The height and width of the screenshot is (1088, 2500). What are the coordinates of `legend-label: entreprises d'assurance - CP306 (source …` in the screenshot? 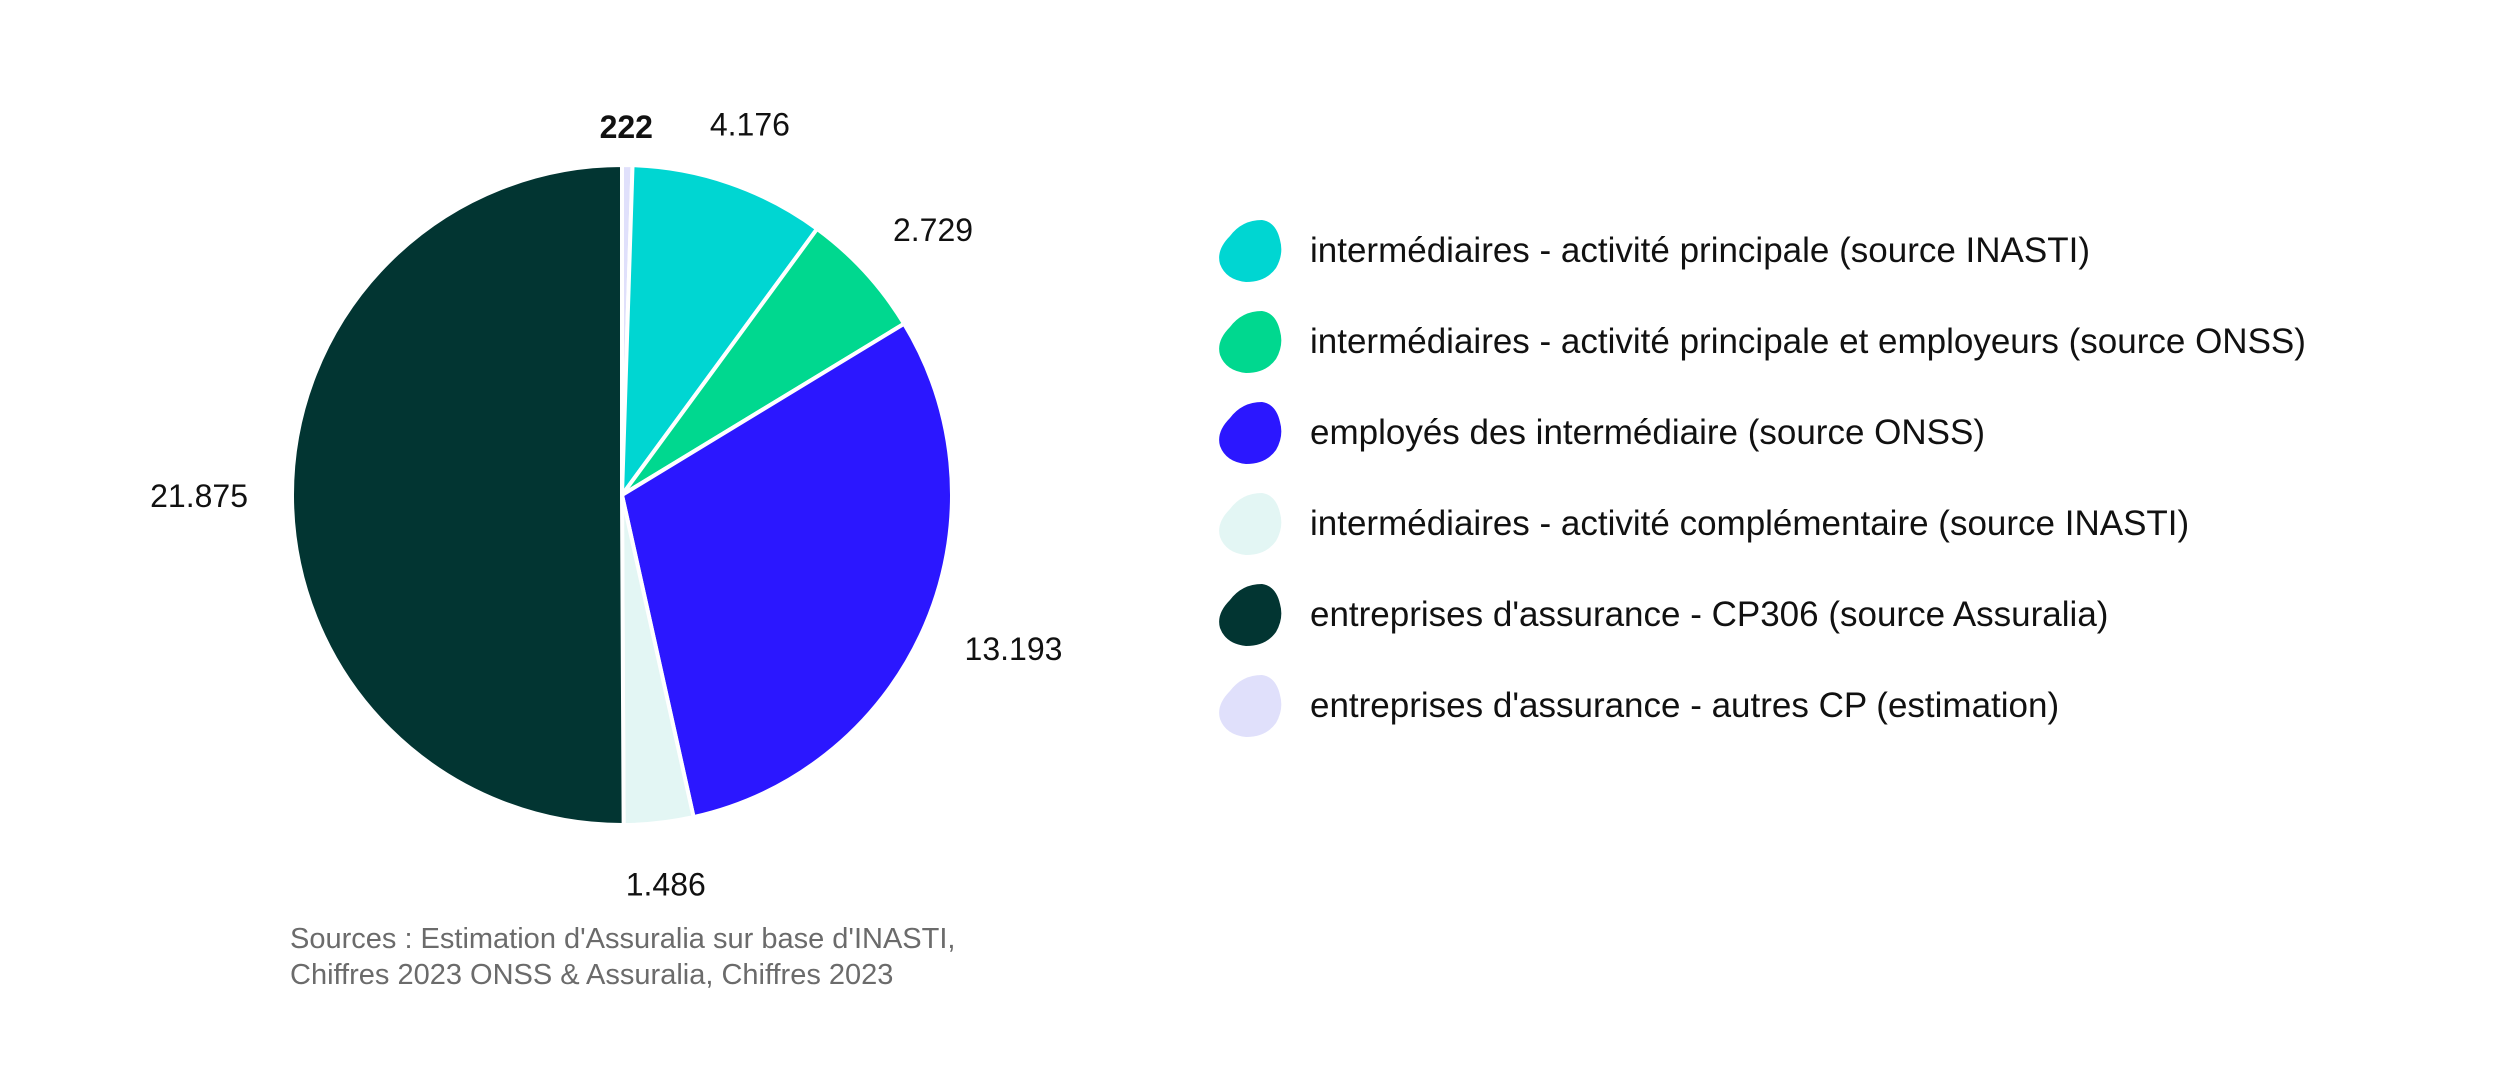 It's located at (1709, 614).